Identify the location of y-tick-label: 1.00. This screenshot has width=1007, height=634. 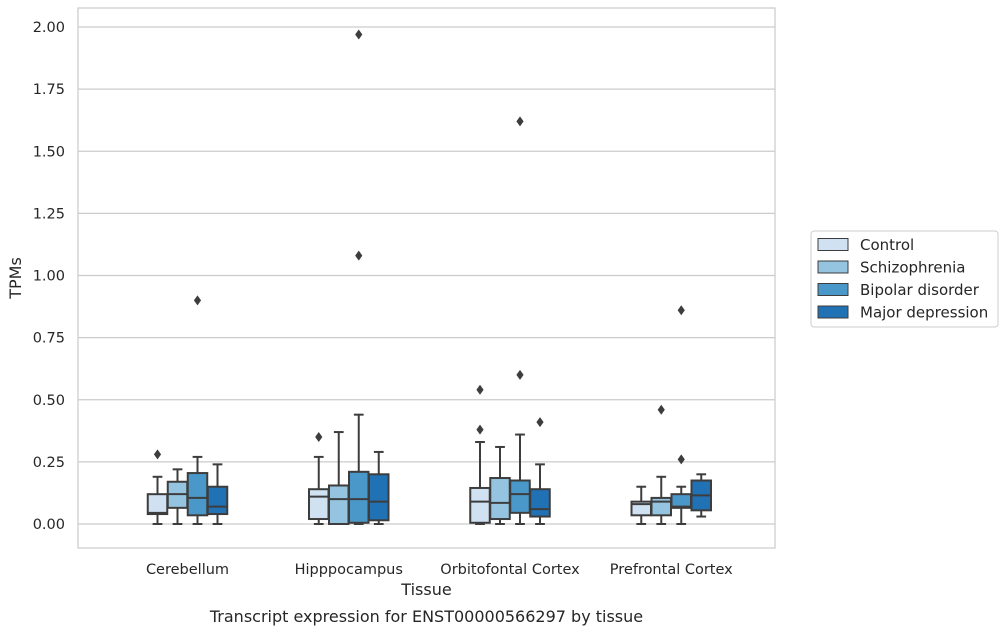
(49, 277).